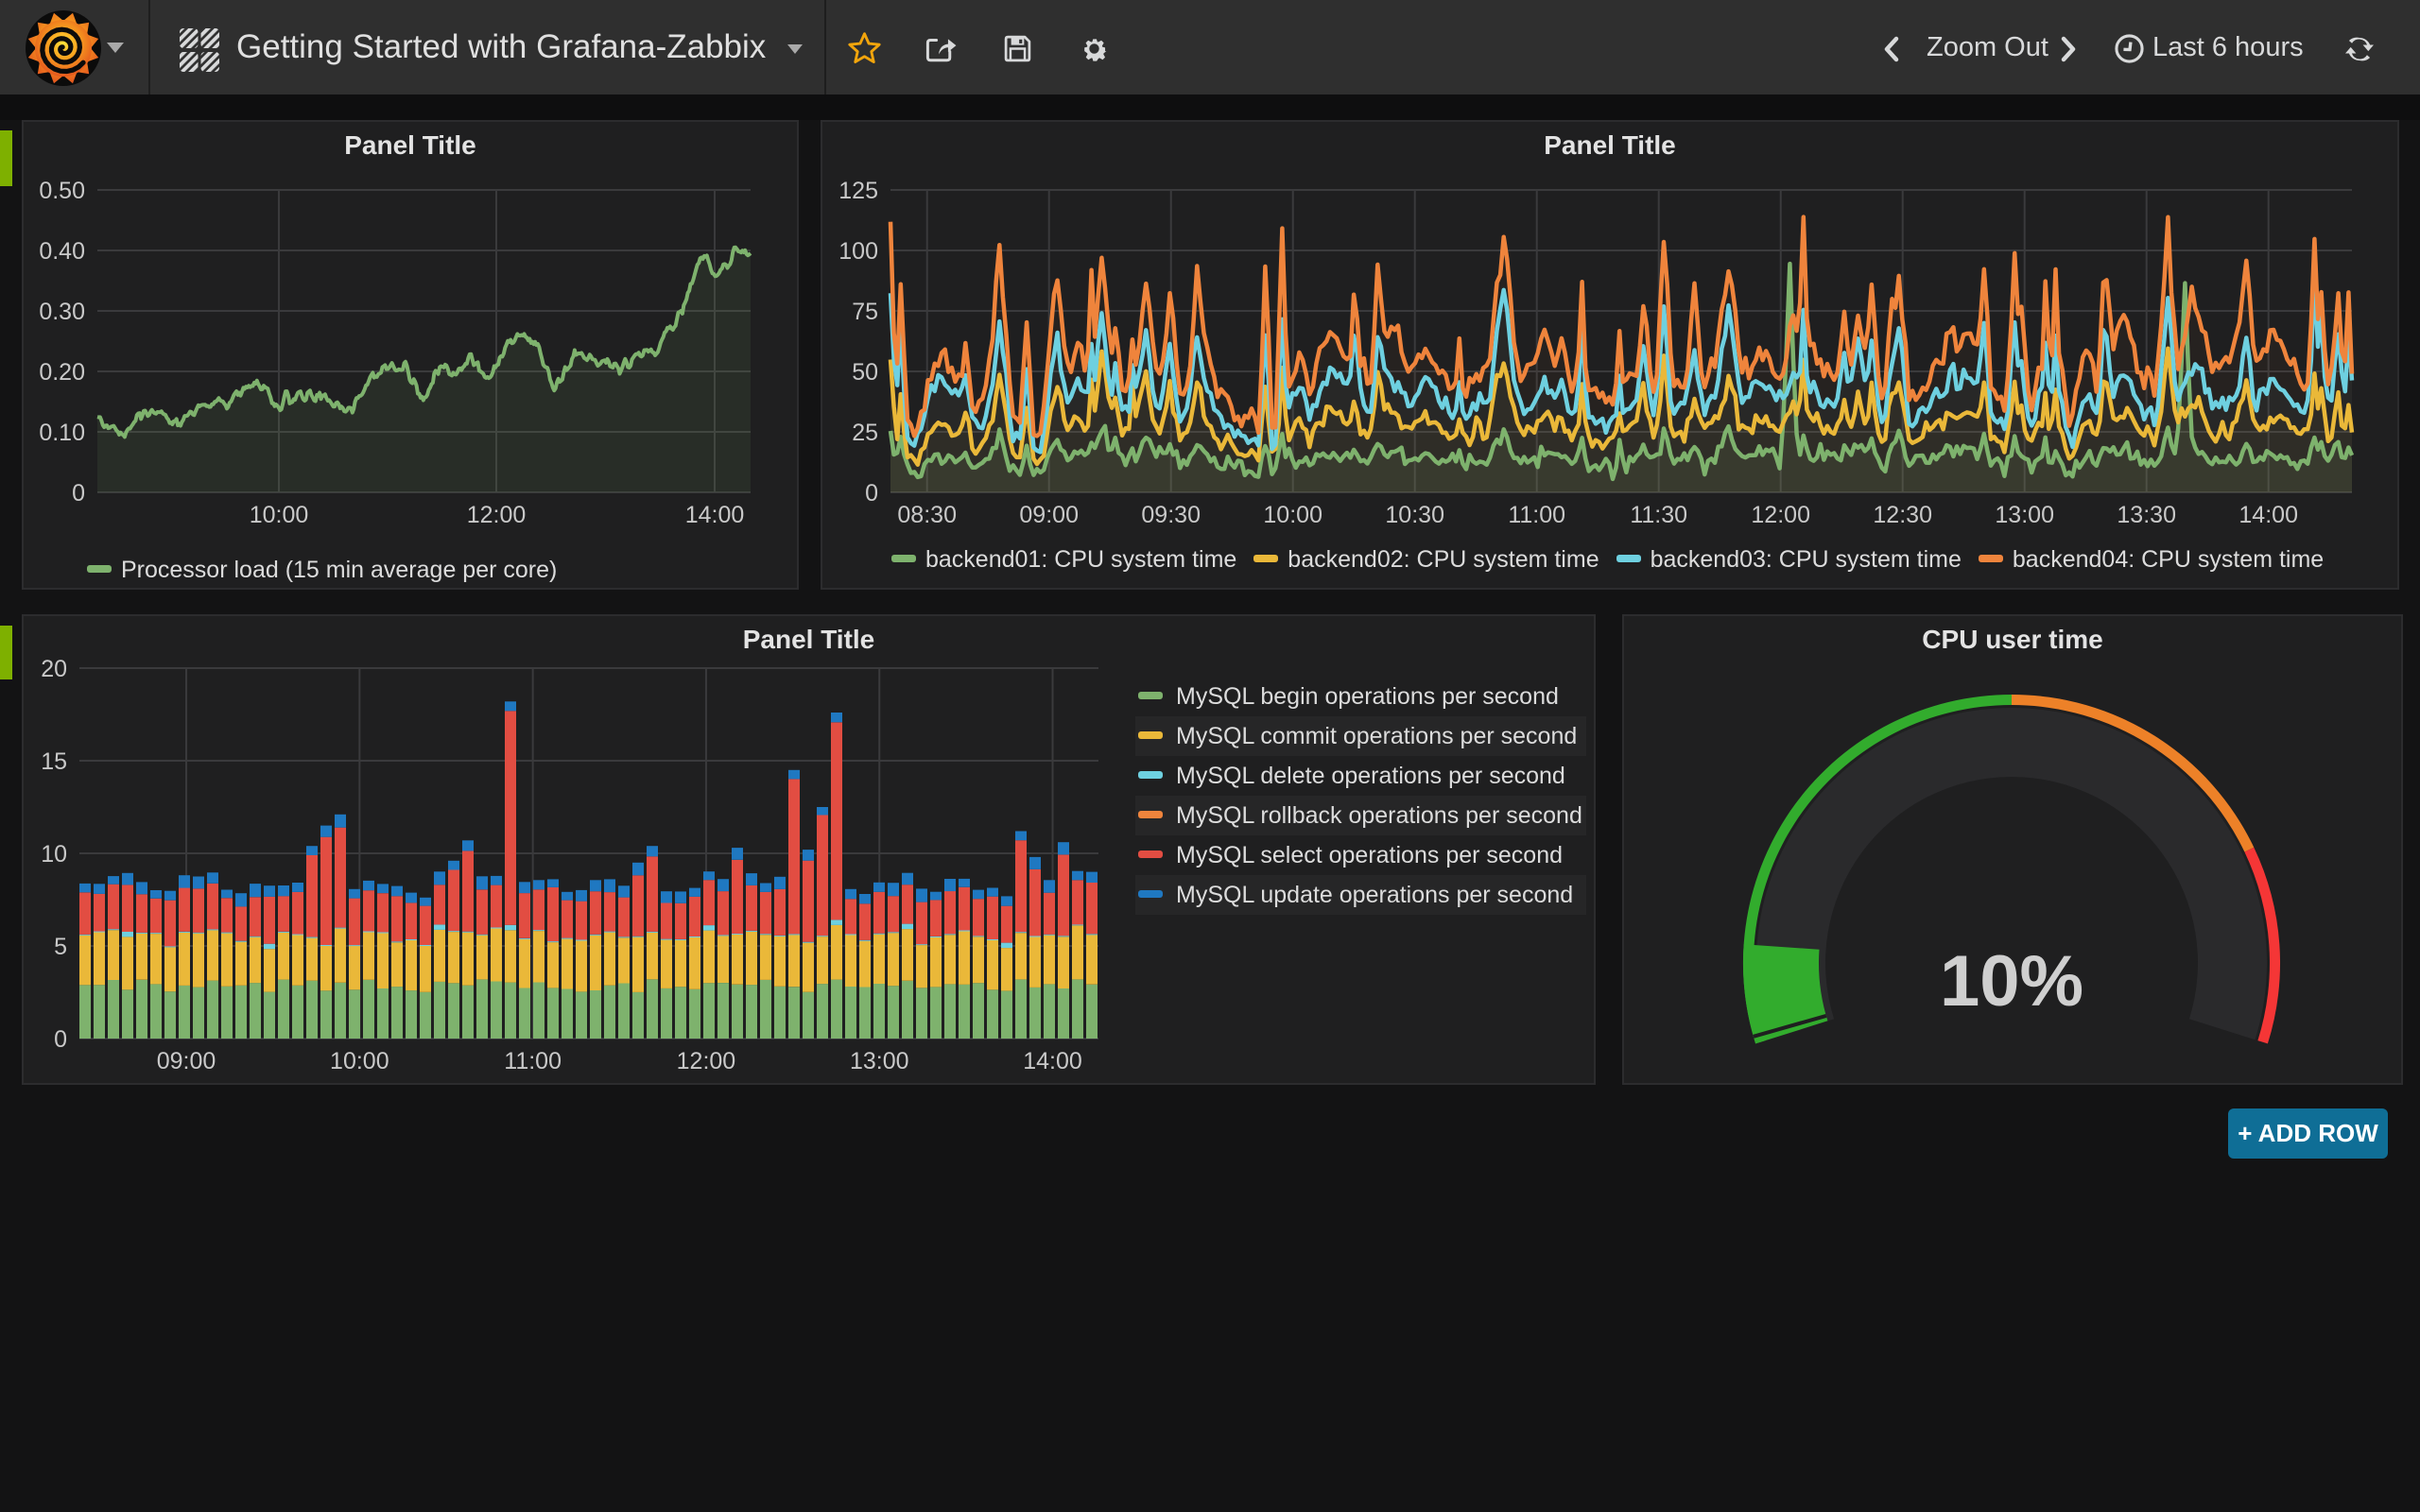  Describe the element at coordinates (2012, 981) in the screenshot. I see `svg-text: 10%` at that location.